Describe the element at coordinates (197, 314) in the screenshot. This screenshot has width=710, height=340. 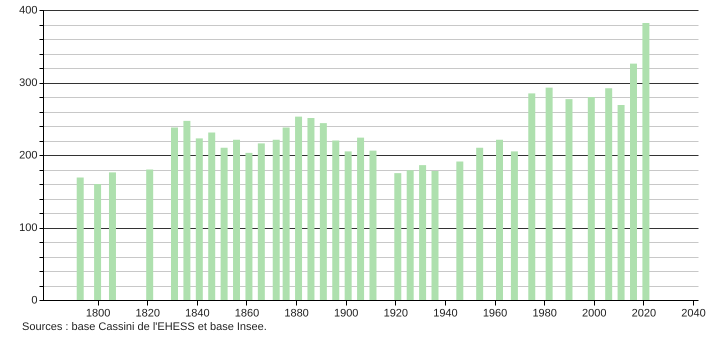
I see `x-tick-label: 1840` at that location.